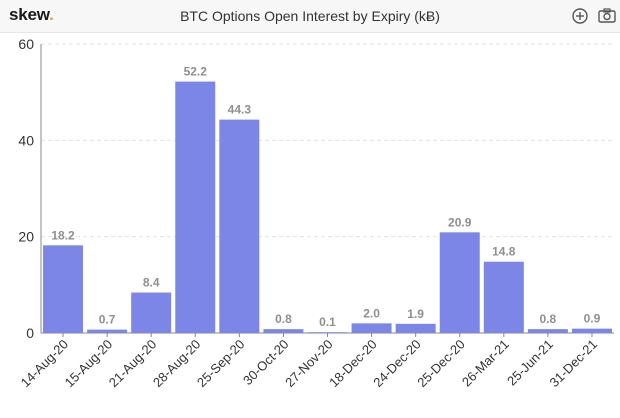  I want to click on x-tick-label: 25-Sep-20, so click(221, 364).